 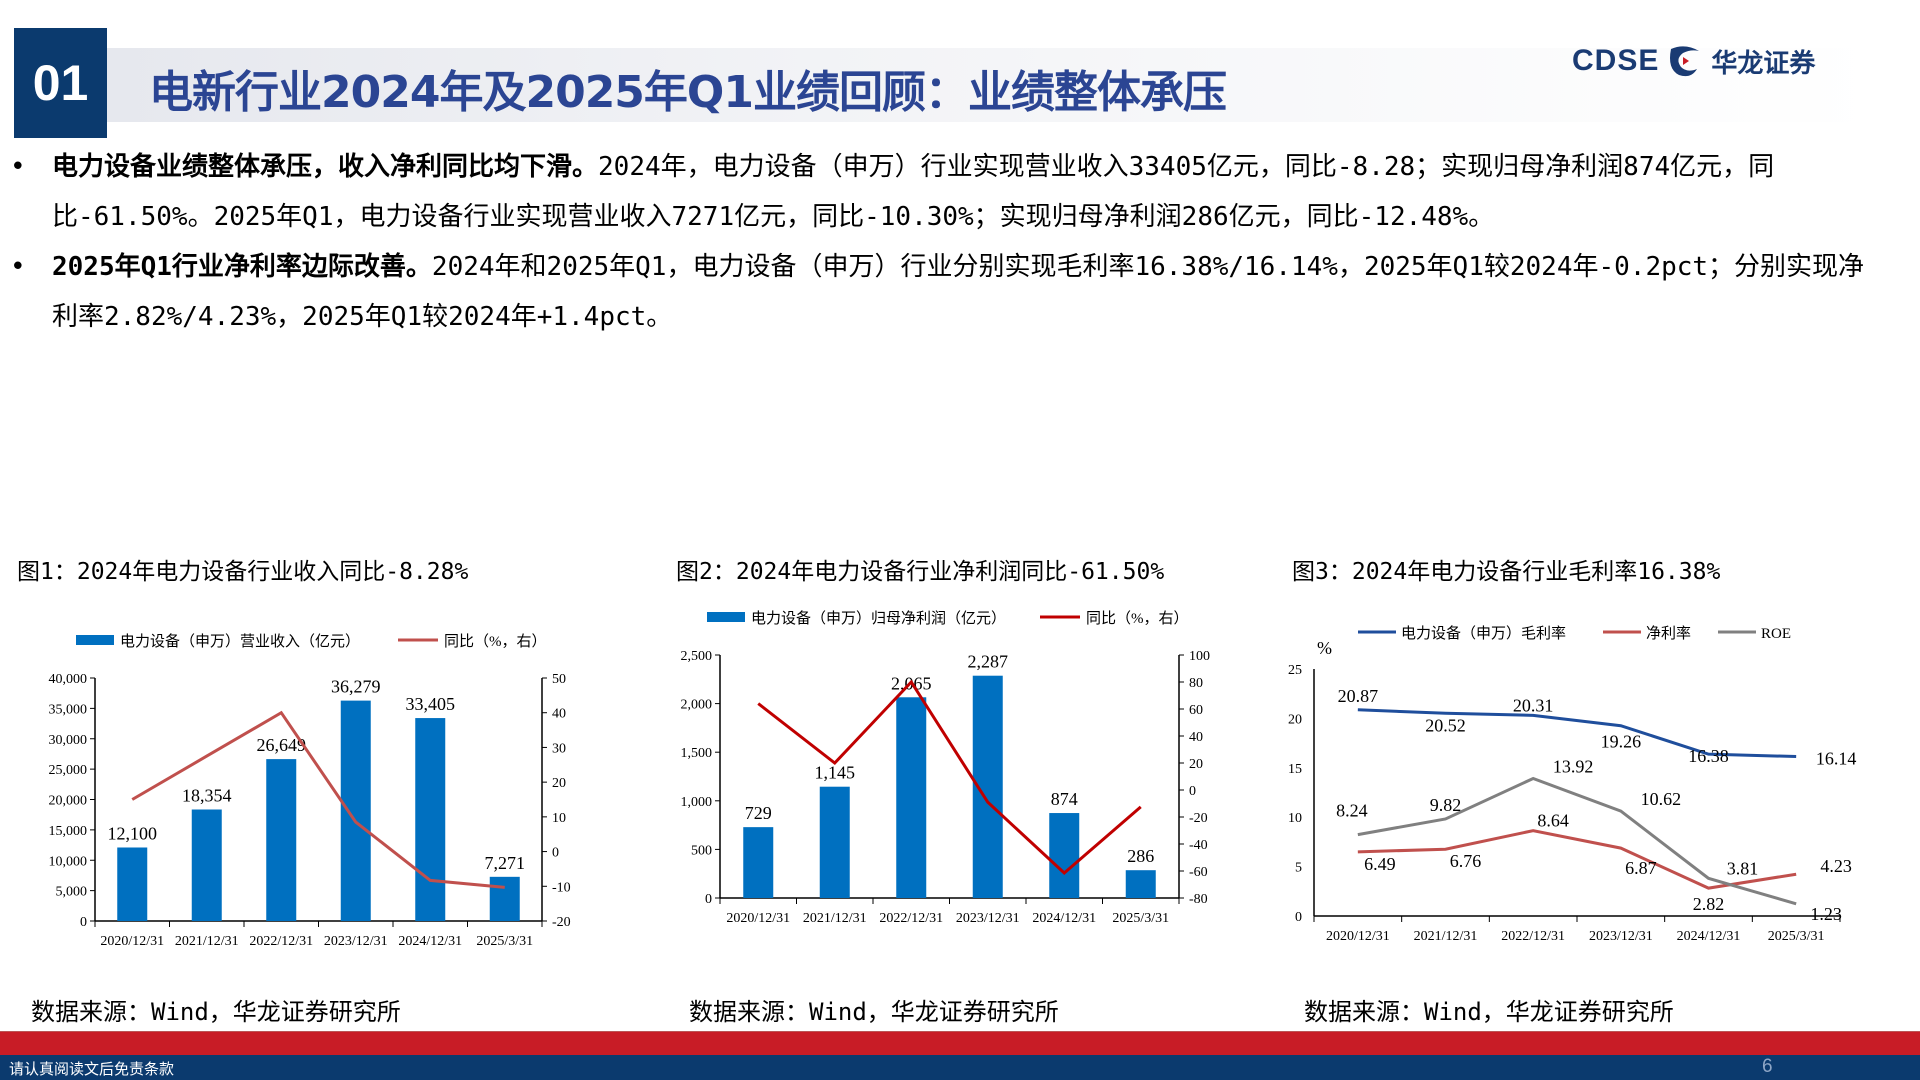 I want to click on chart3-net-margin-label: 6.76, so click(x=1466, y=861).